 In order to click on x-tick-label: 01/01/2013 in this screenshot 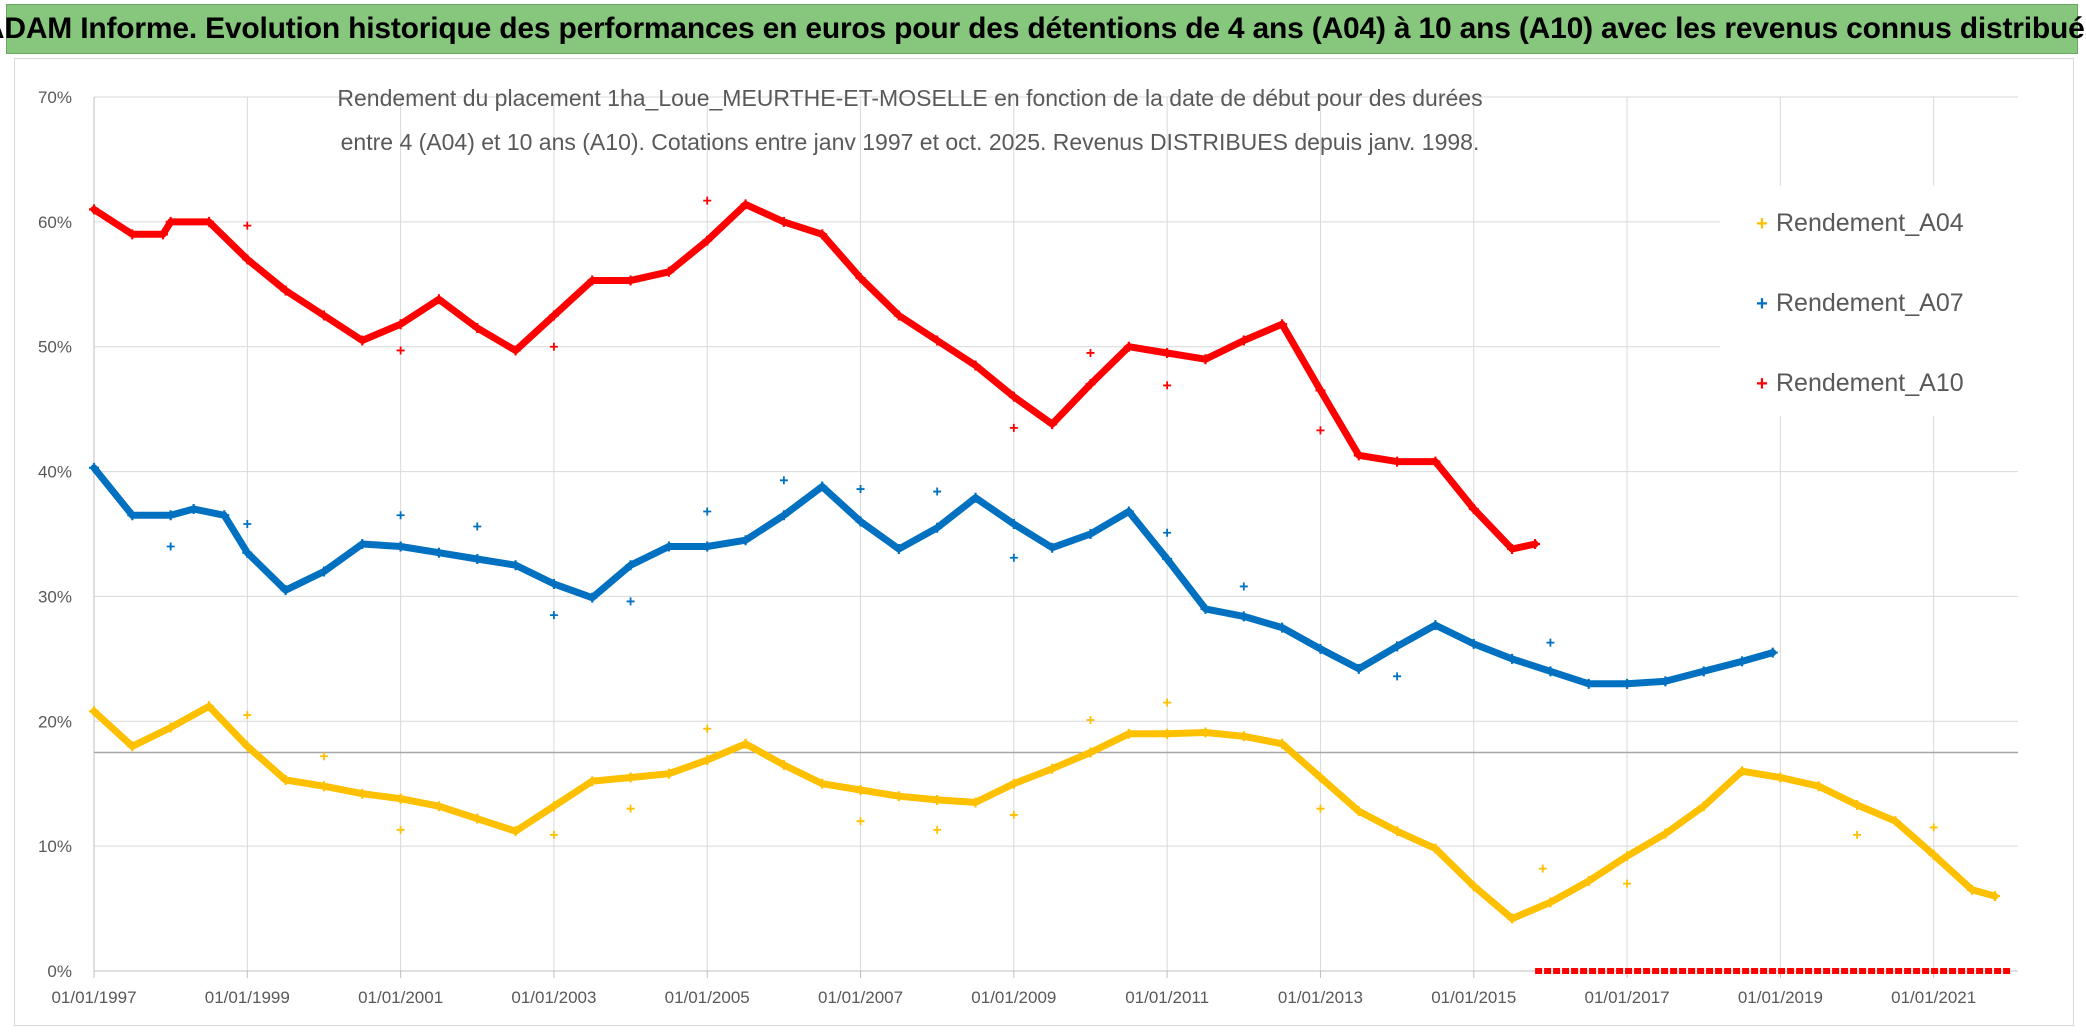, I will do `click(1320, 997)`.